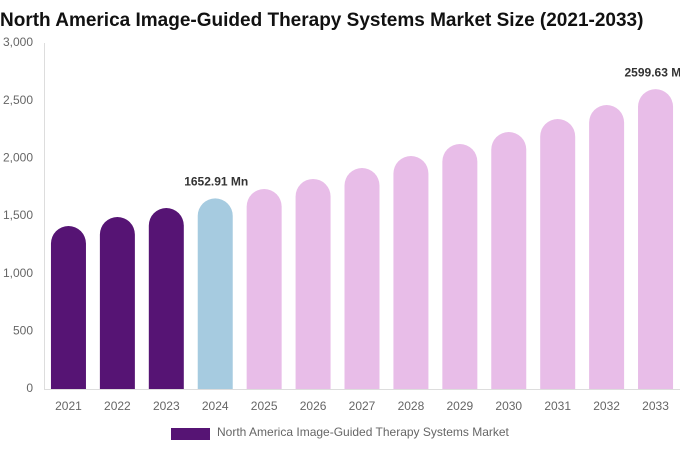 The height and width of the screenshot is (450, 680). Describe the element at coordinates (313, 406) in the screenshot. I see `x-tick-label: 2026` at that location.